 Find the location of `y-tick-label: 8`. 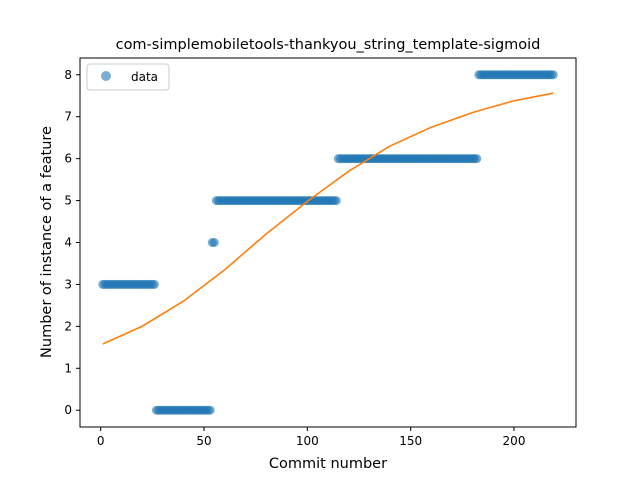

y-tick-label: 8 is located at coordinates (68, 75).